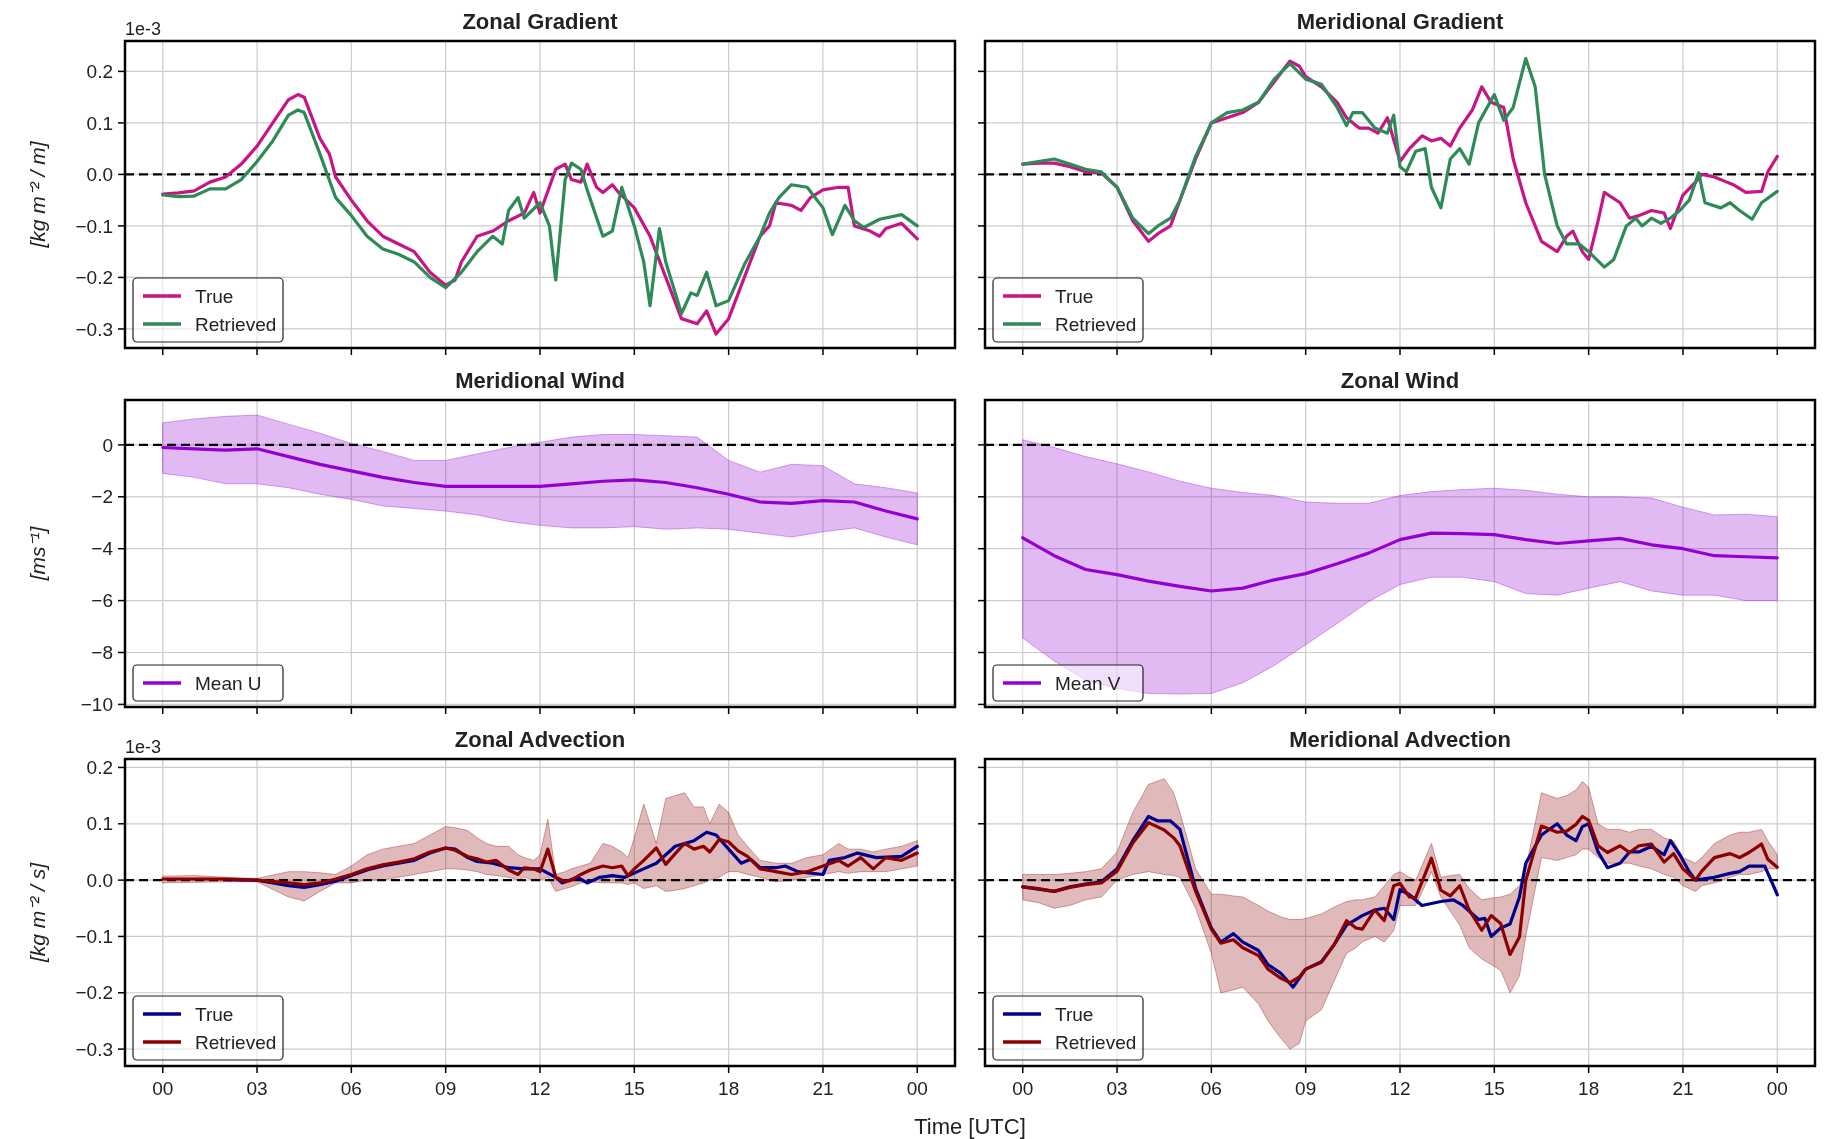 The height and width of the screenshot is (1139, 1832). I want to click on y-axis-title: [kg m⁻² / m], so click(37, 194).